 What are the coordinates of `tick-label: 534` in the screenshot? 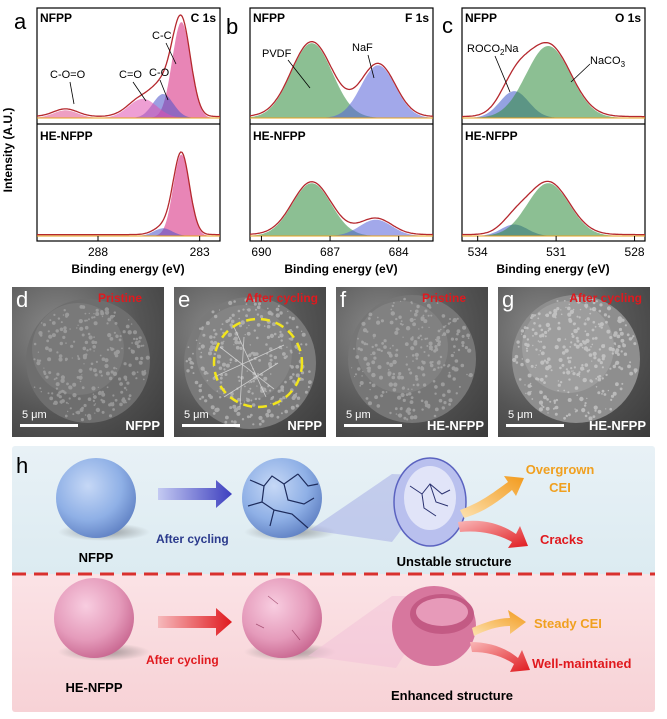 It's located at (478, 252).